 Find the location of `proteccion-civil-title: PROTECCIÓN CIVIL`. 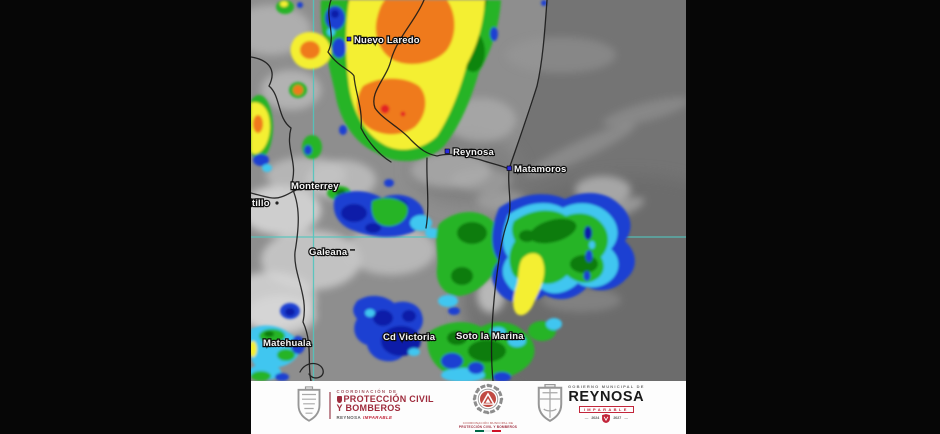

proteccion-civil-title: PROTECCIÓN CIVIL is located at coordinates (385, 399).